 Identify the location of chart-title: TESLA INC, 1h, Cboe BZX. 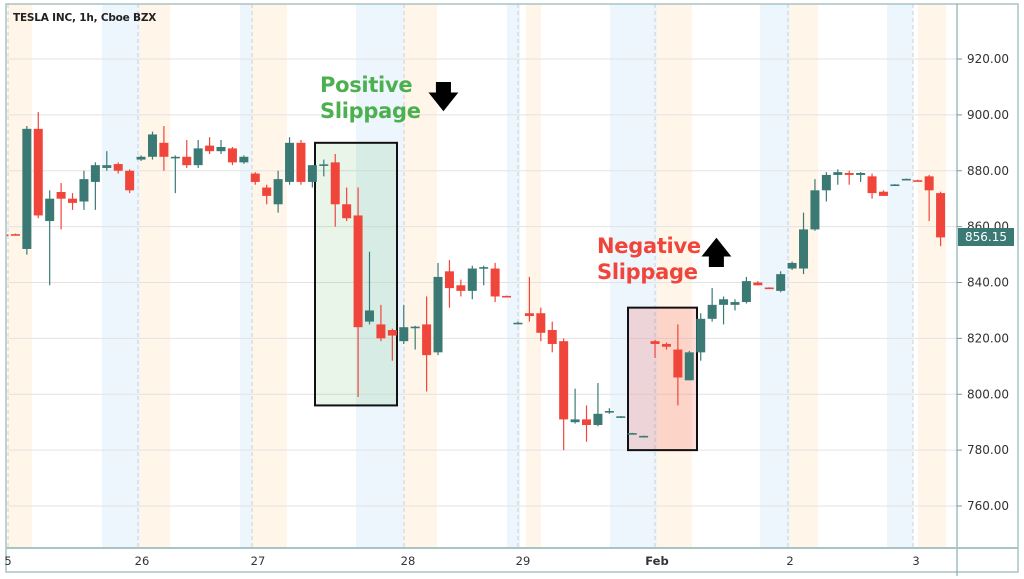
(85, 18).